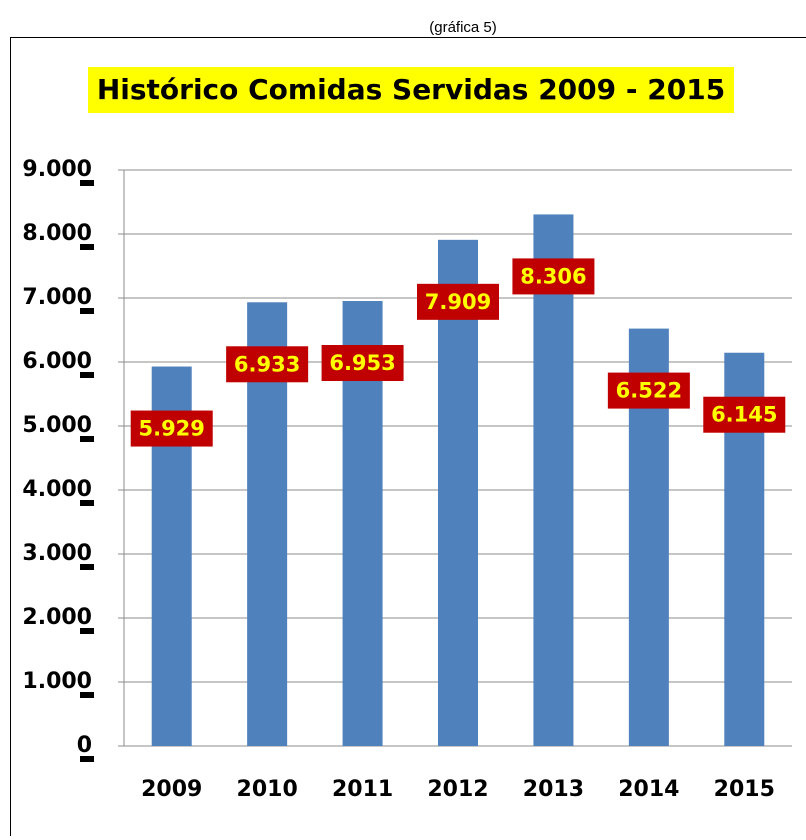  I want to click on x-tick-label: 2014, so click(648, 789).